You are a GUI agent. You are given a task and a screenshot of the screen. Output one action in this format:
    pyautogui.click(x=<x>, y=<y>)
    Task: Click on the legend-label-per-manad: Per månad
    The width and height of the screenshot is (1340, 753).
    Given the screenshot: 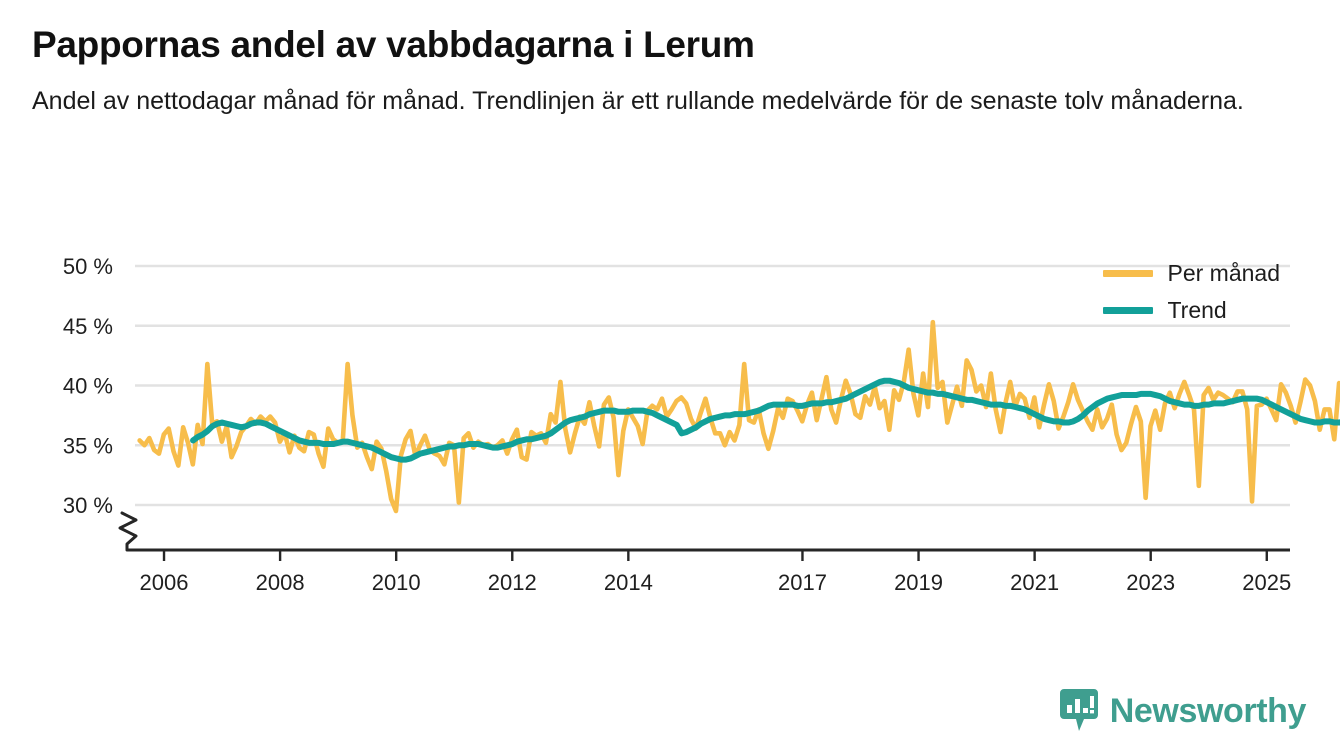 What is the action you would take?
    pyautogui.click(x=1223, y=273)
    